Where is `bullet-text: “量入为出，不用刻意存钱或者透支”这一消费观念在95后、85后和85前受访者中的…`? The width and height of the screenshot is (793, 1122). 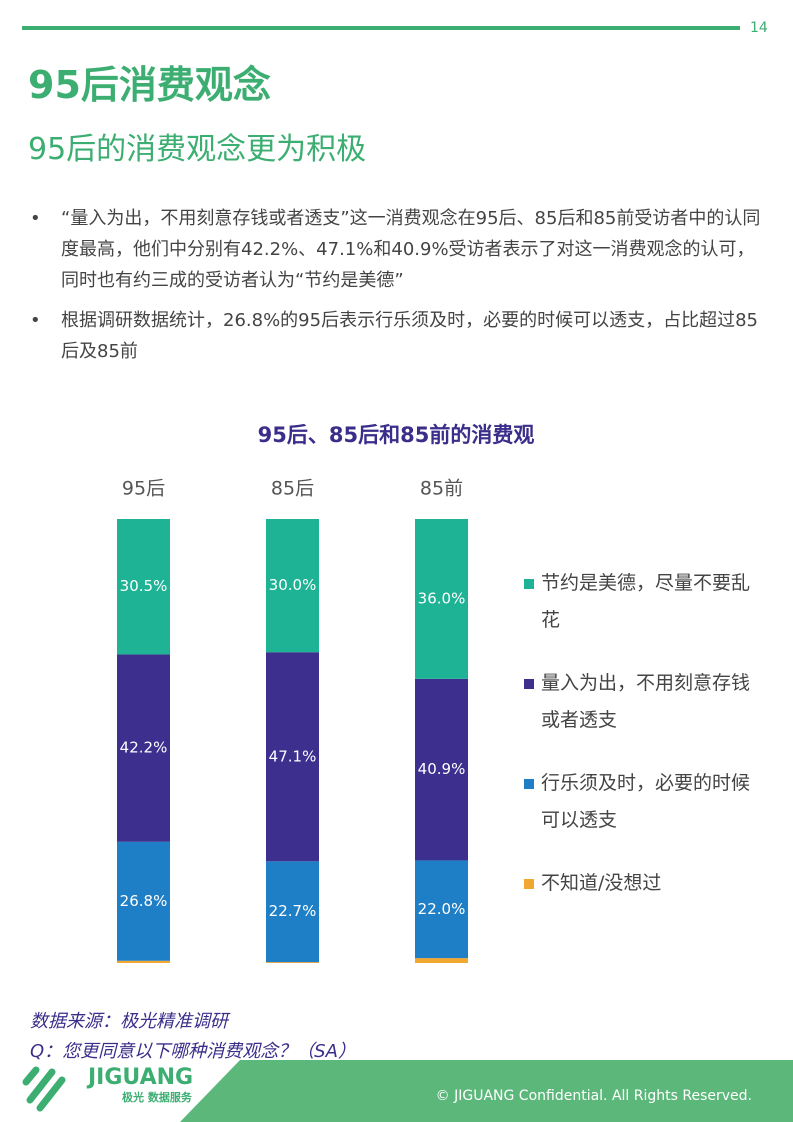
bullet-text: “量入为出，不用刻意存钱或者透支”这一消费观念在95后、85后和85前受访者中的… is located at coordinates (411, 249).